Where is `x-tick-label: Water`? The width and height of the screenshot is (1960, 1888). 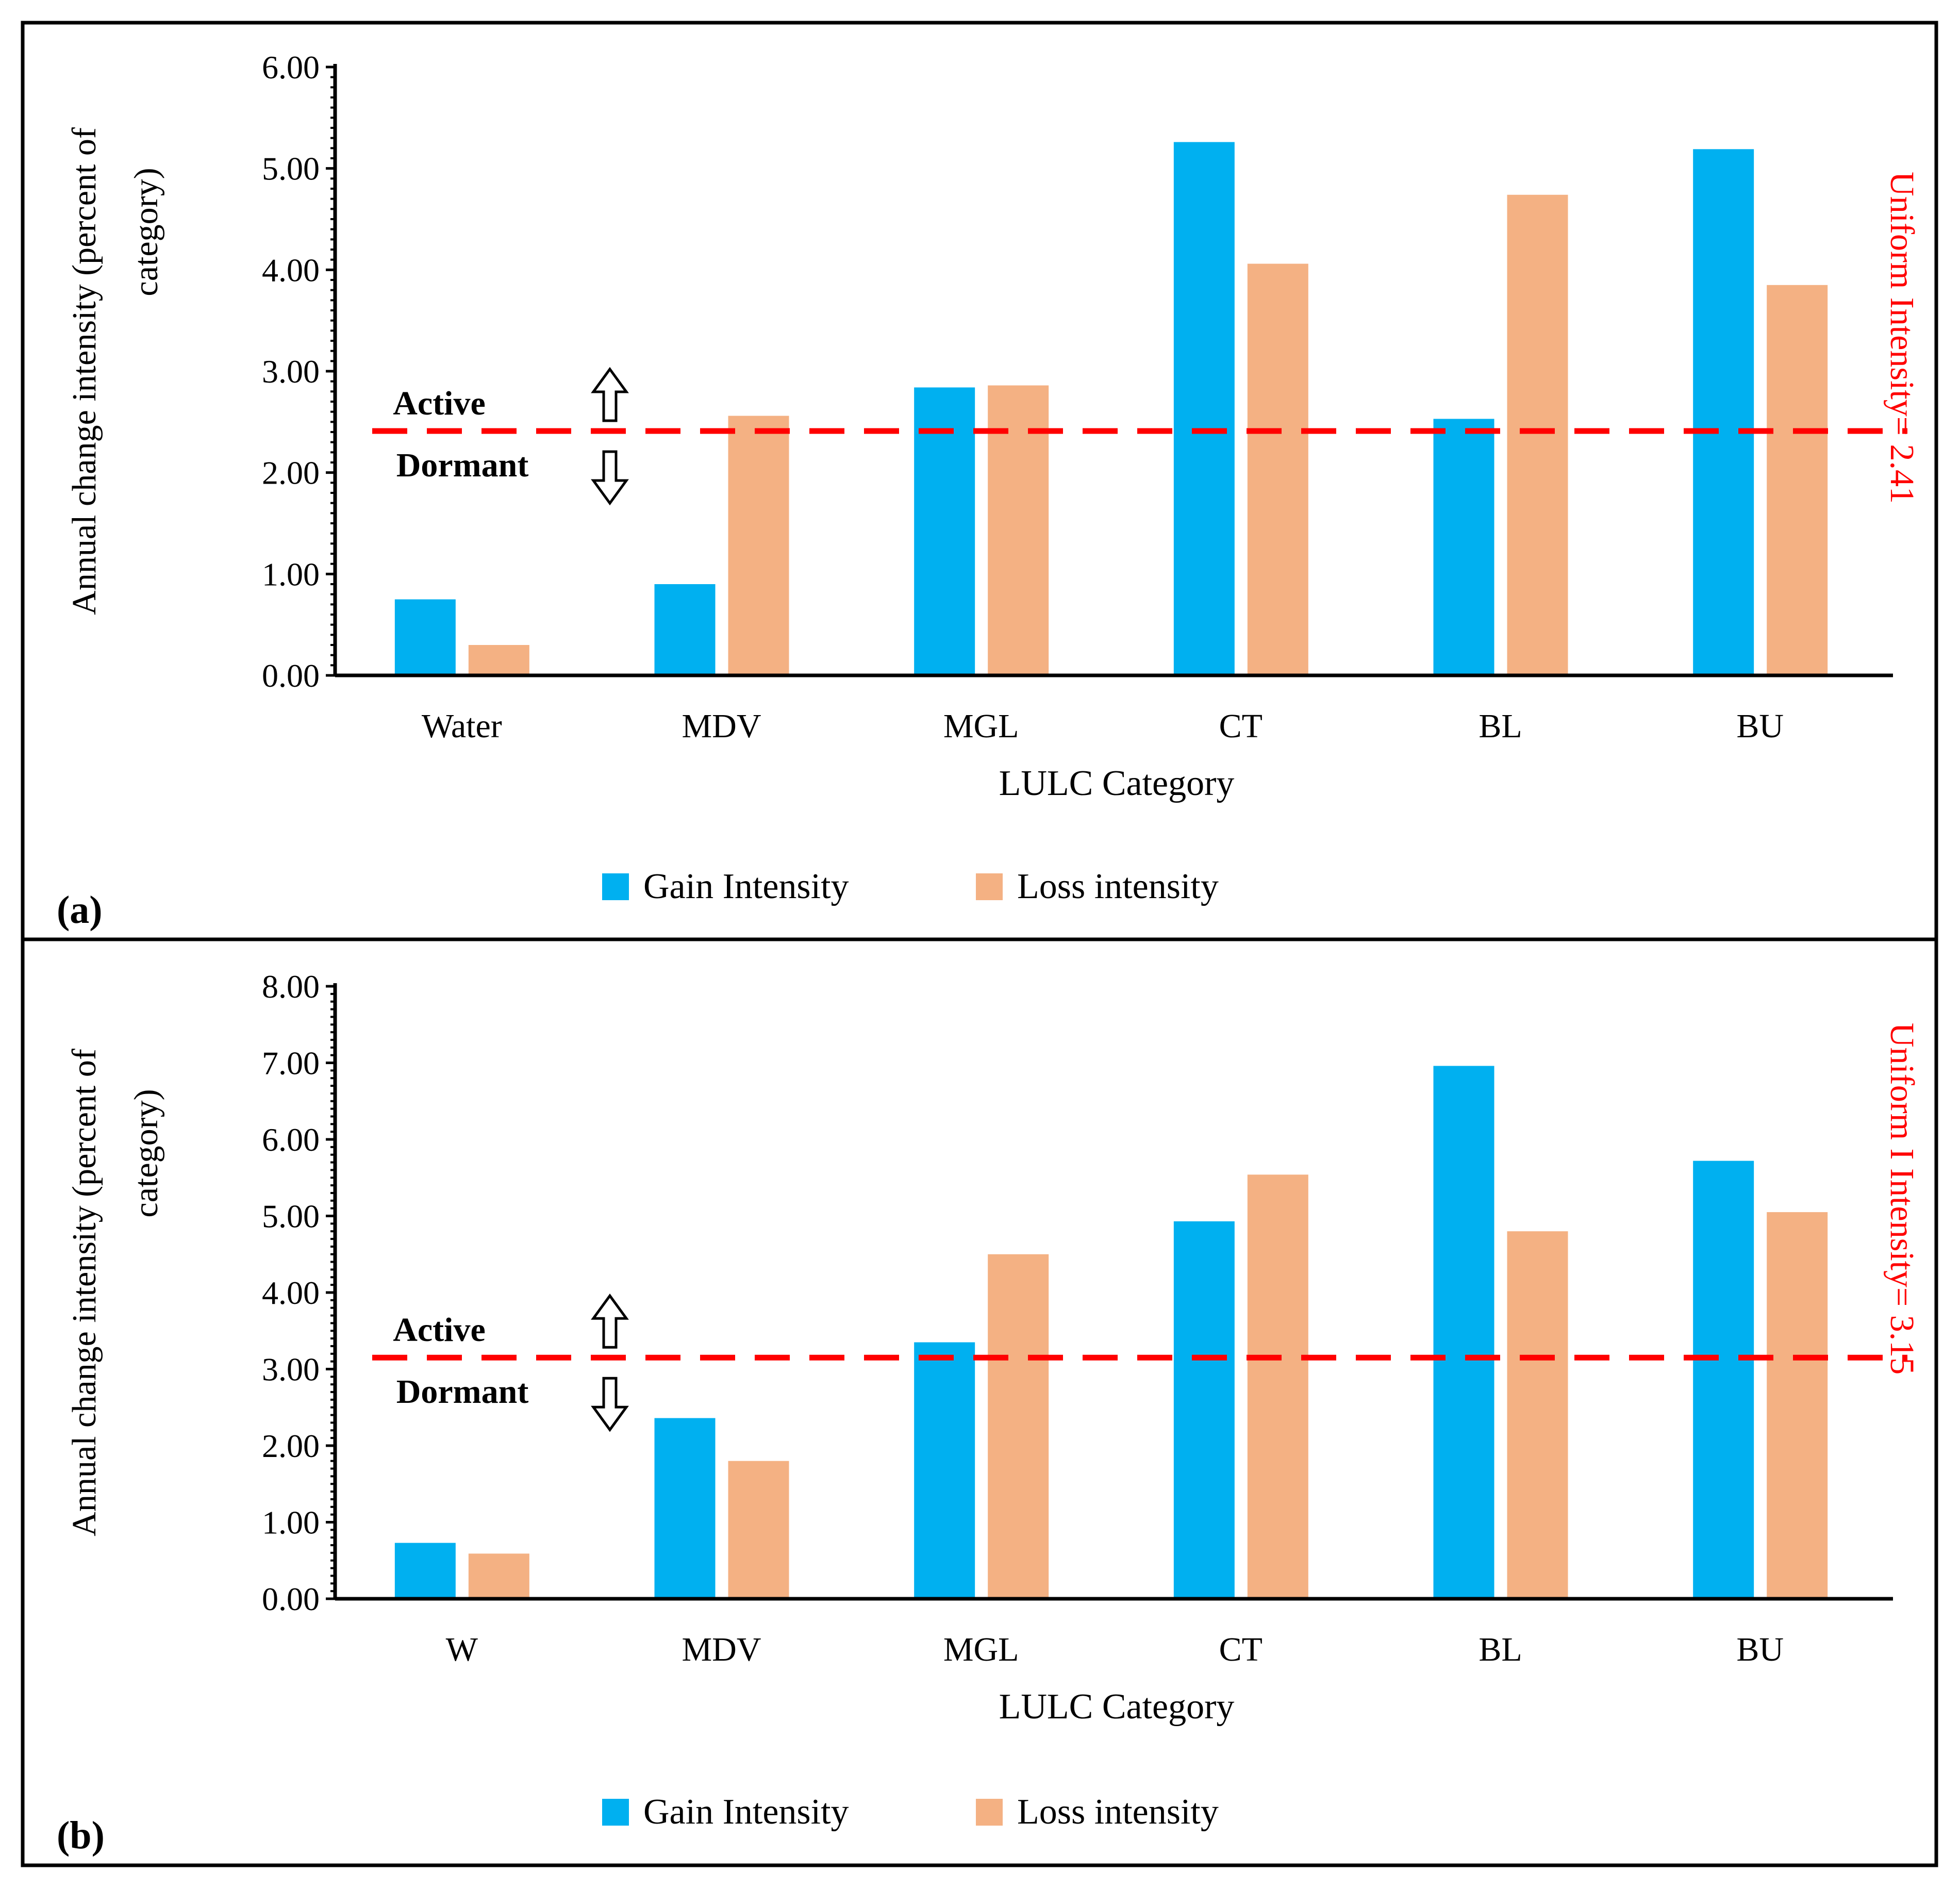 x-tick-label: Water is located at coordinates (462, 726).